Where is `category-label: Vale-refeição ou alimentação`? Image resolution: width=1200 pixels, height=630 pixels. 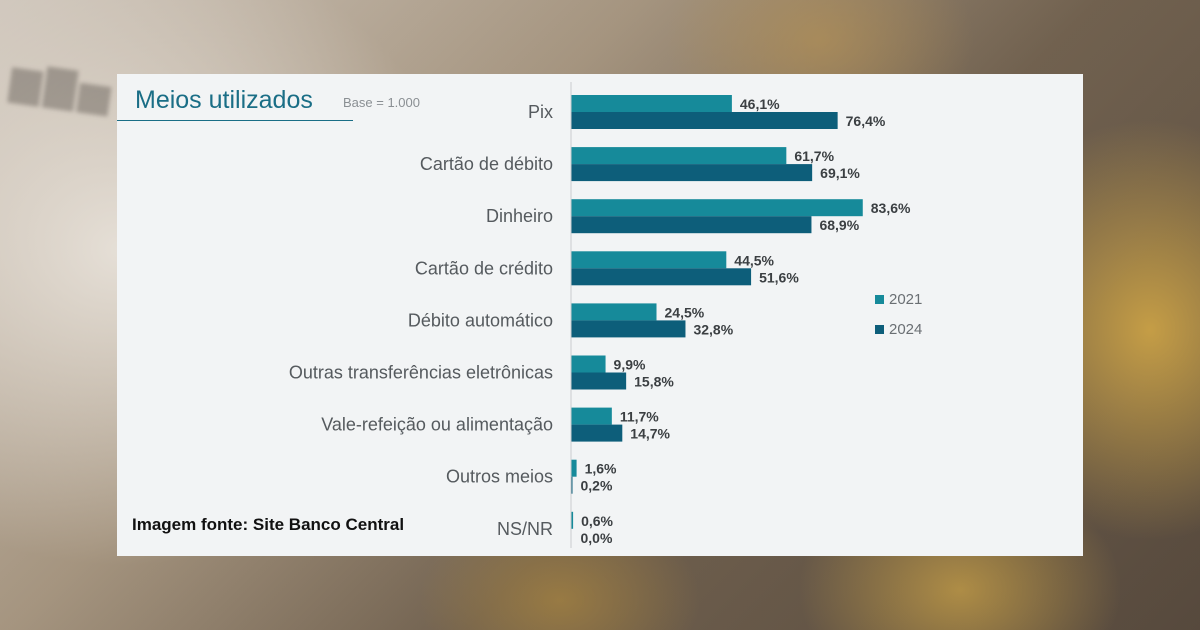
category-label: Vale-refeição ou alimentação is located at coordinates (437, 425).